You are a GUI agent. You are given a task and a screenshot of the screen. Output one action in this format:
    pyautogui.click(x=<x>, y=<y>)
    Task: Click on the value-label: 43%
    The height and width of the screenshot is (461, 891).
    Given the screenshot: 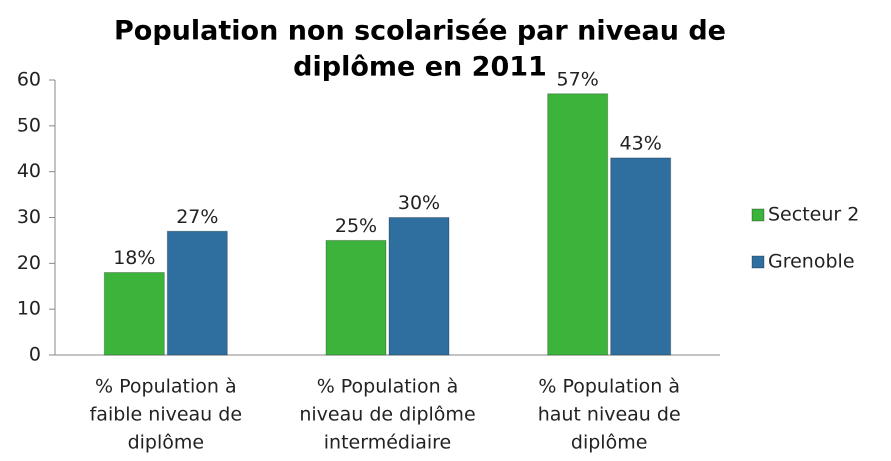 What is the action you would take?
    pyautogui.click(x=641, y=143)
    